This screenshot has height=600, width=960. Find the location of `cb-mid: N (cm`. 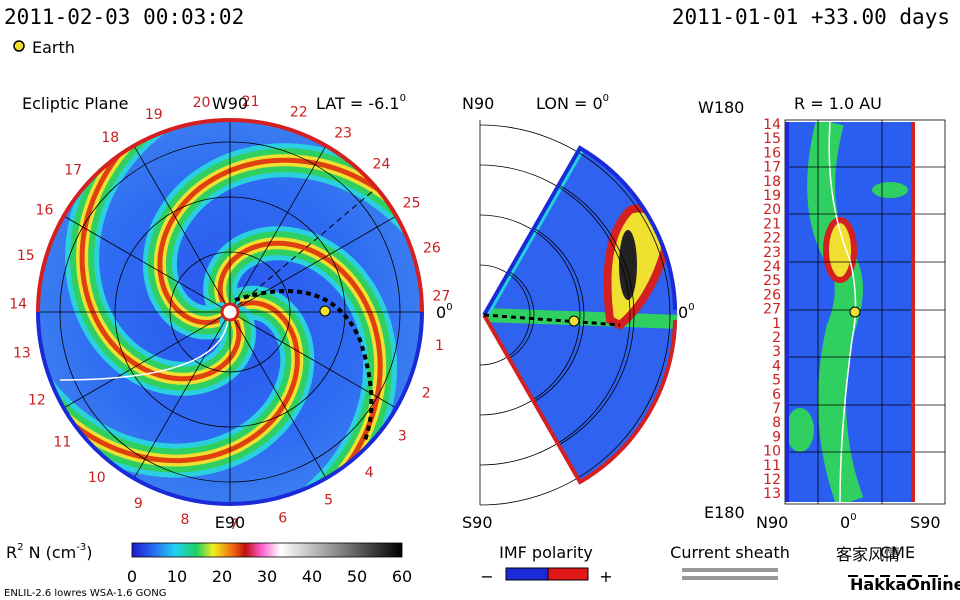

cb-mid: N (cm is located at coordinates (50, 552).